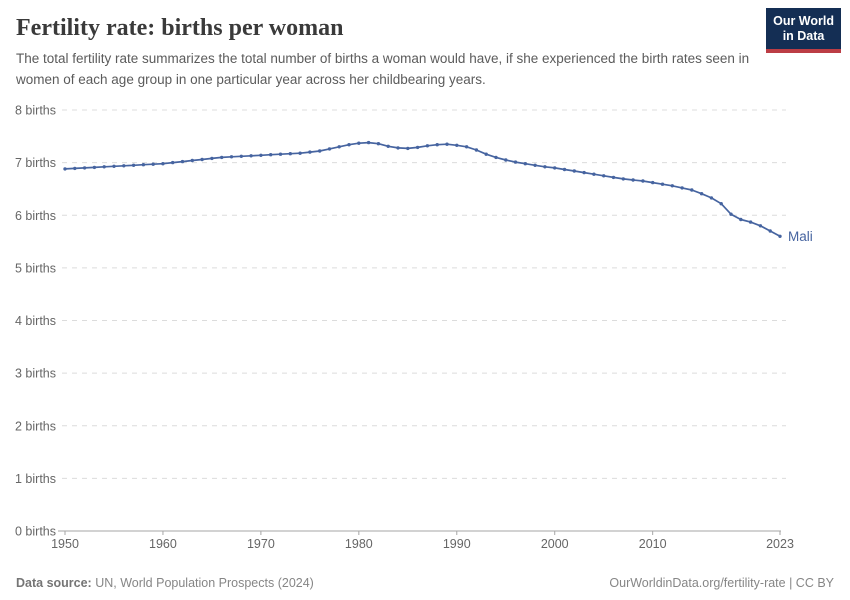  What do you see at coordinates (35, 426) in the screenshot?
I see `y-tick-label: 2 births` at bounding box center [35, 426].